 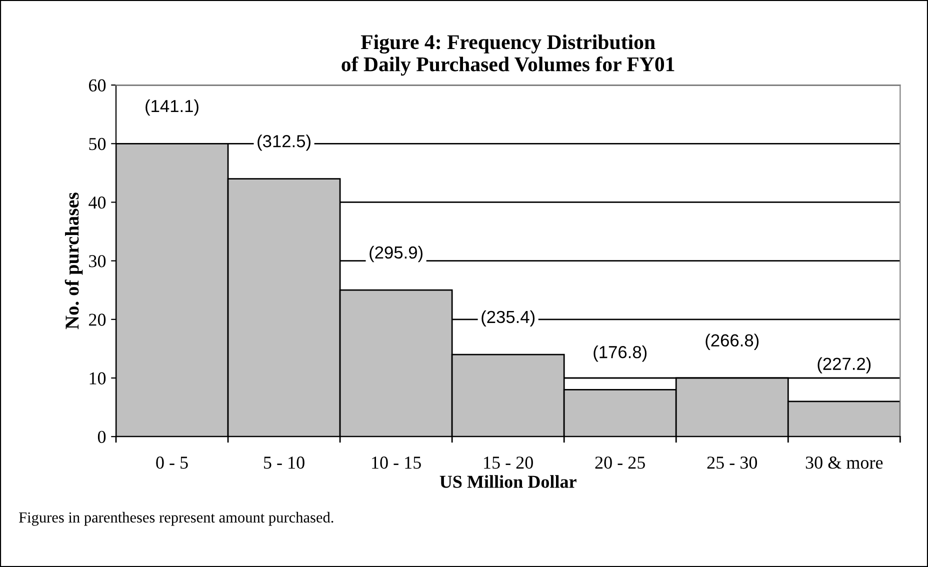 What do you see at coordinates (176, 519) in the screenshot?
I see `text: Figures in parentheses represent amount purchased.` at bounding box center [176, 519].